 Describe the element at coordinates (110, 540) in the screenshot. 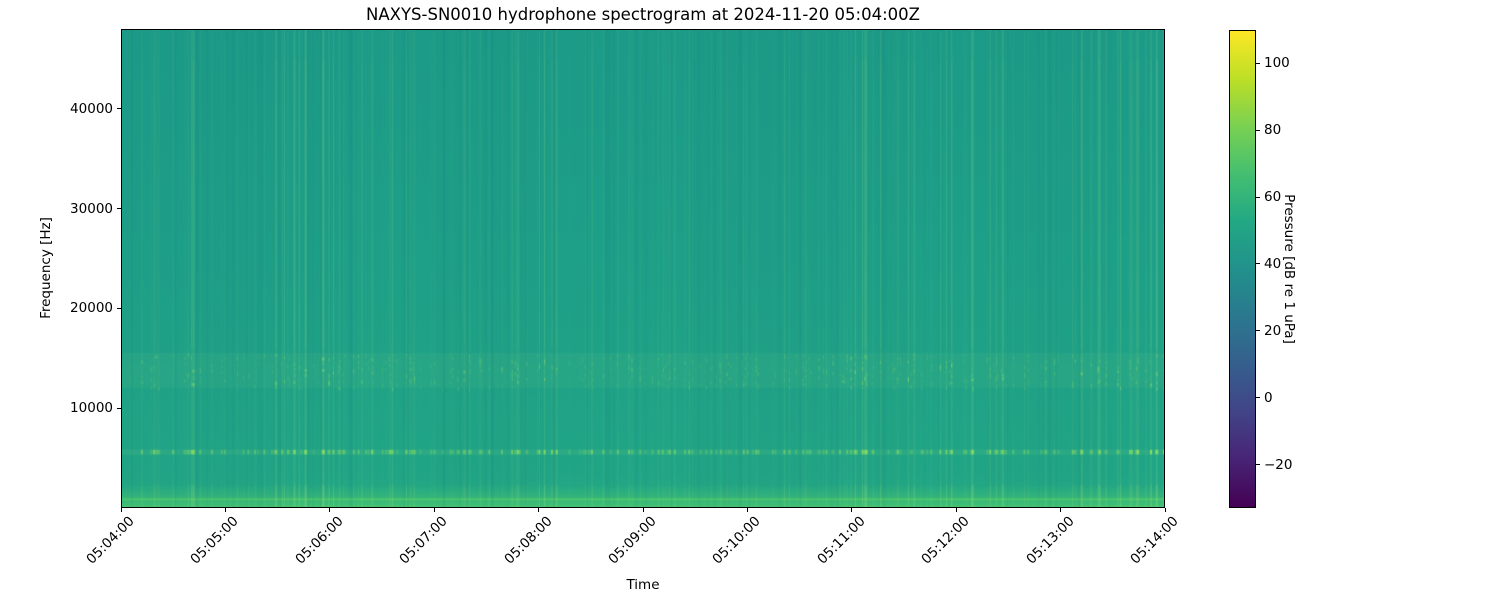

I see `x-tick-label: 05:04:00` at that location.